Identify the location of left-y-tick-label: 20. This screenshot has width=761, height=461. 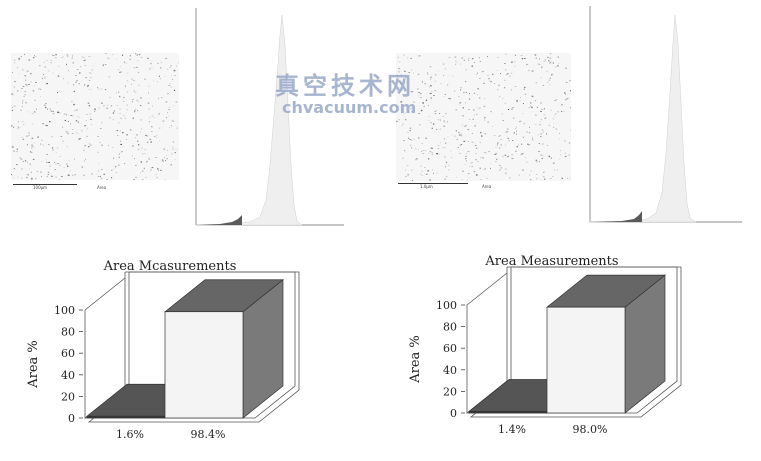
(68, 396).